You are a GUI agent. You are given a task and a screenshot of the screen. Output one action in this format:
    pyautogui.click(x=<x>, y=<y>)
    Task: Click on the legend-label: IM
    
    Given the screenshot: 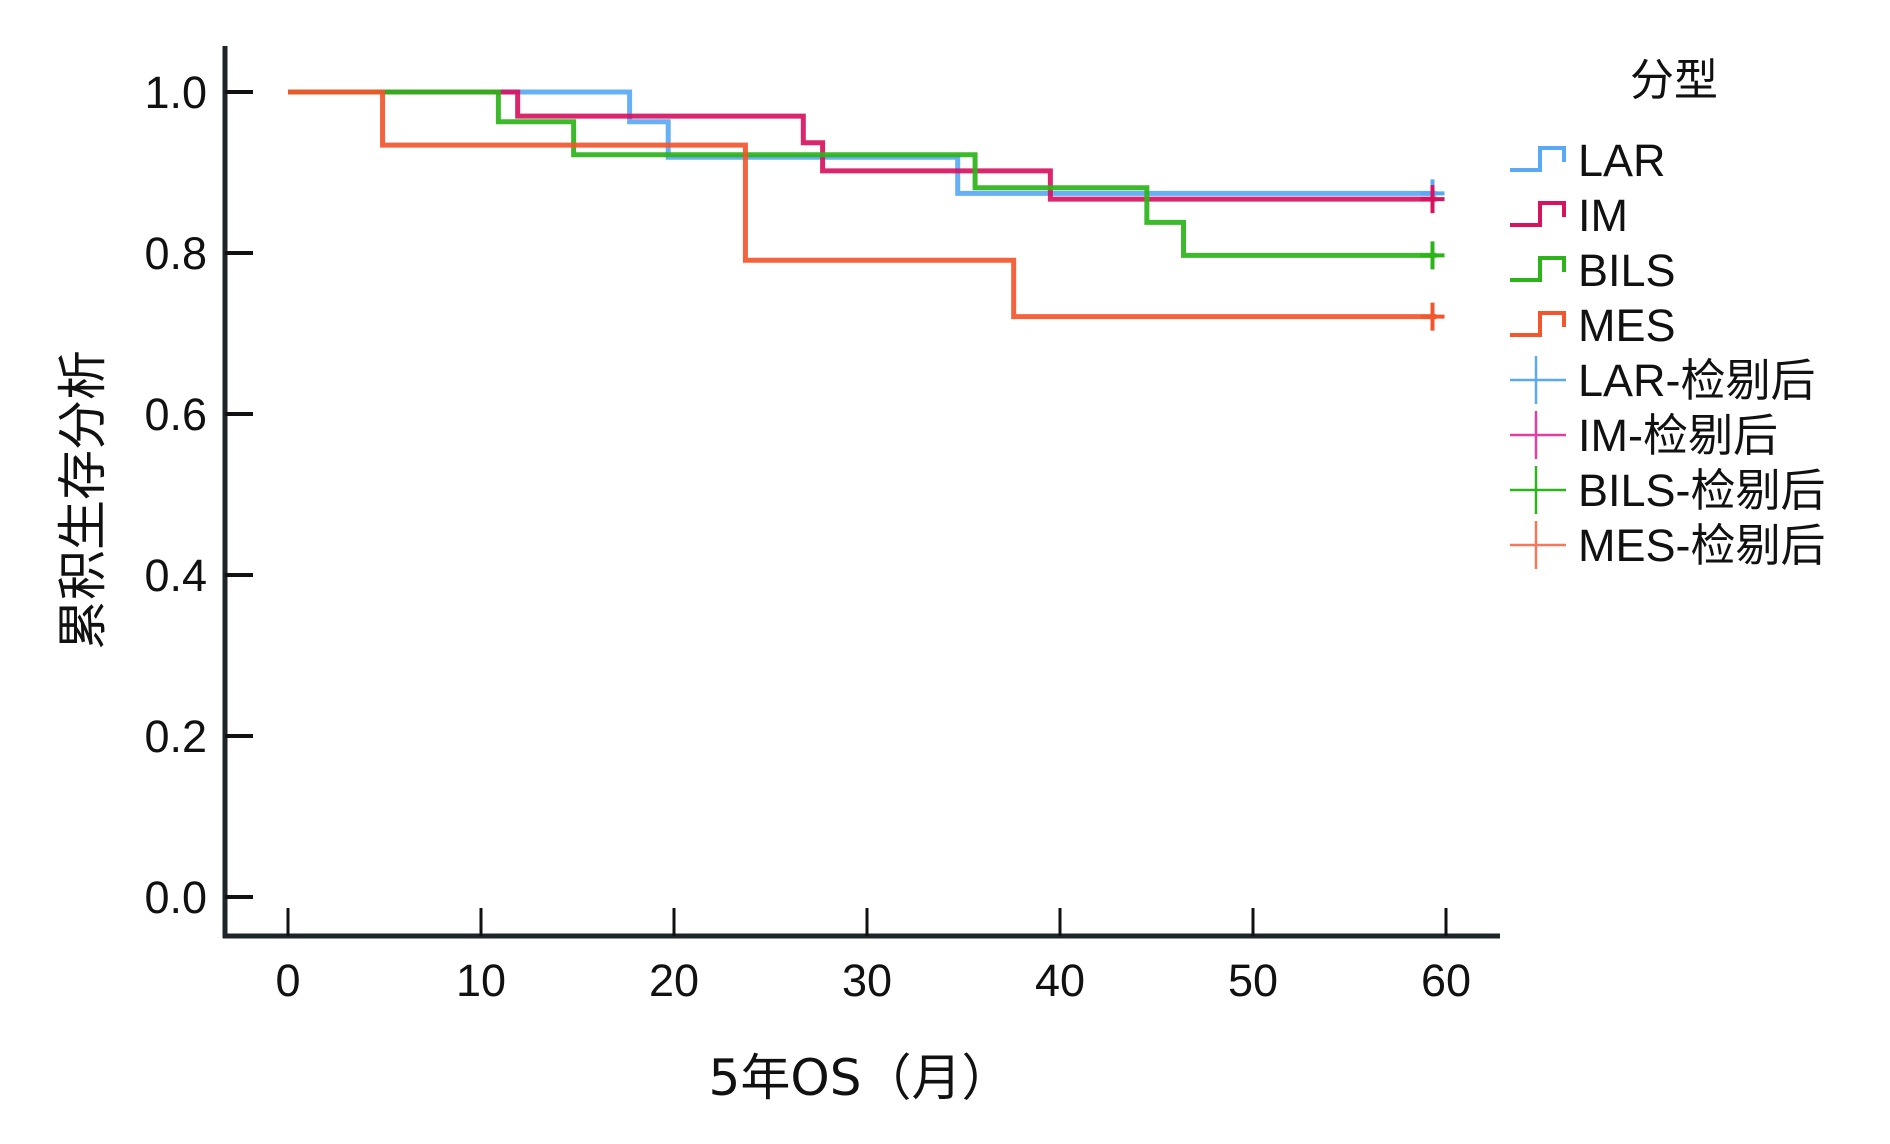 What is the action you would take?
    pyautogui.click(x=1603, y=215)
    